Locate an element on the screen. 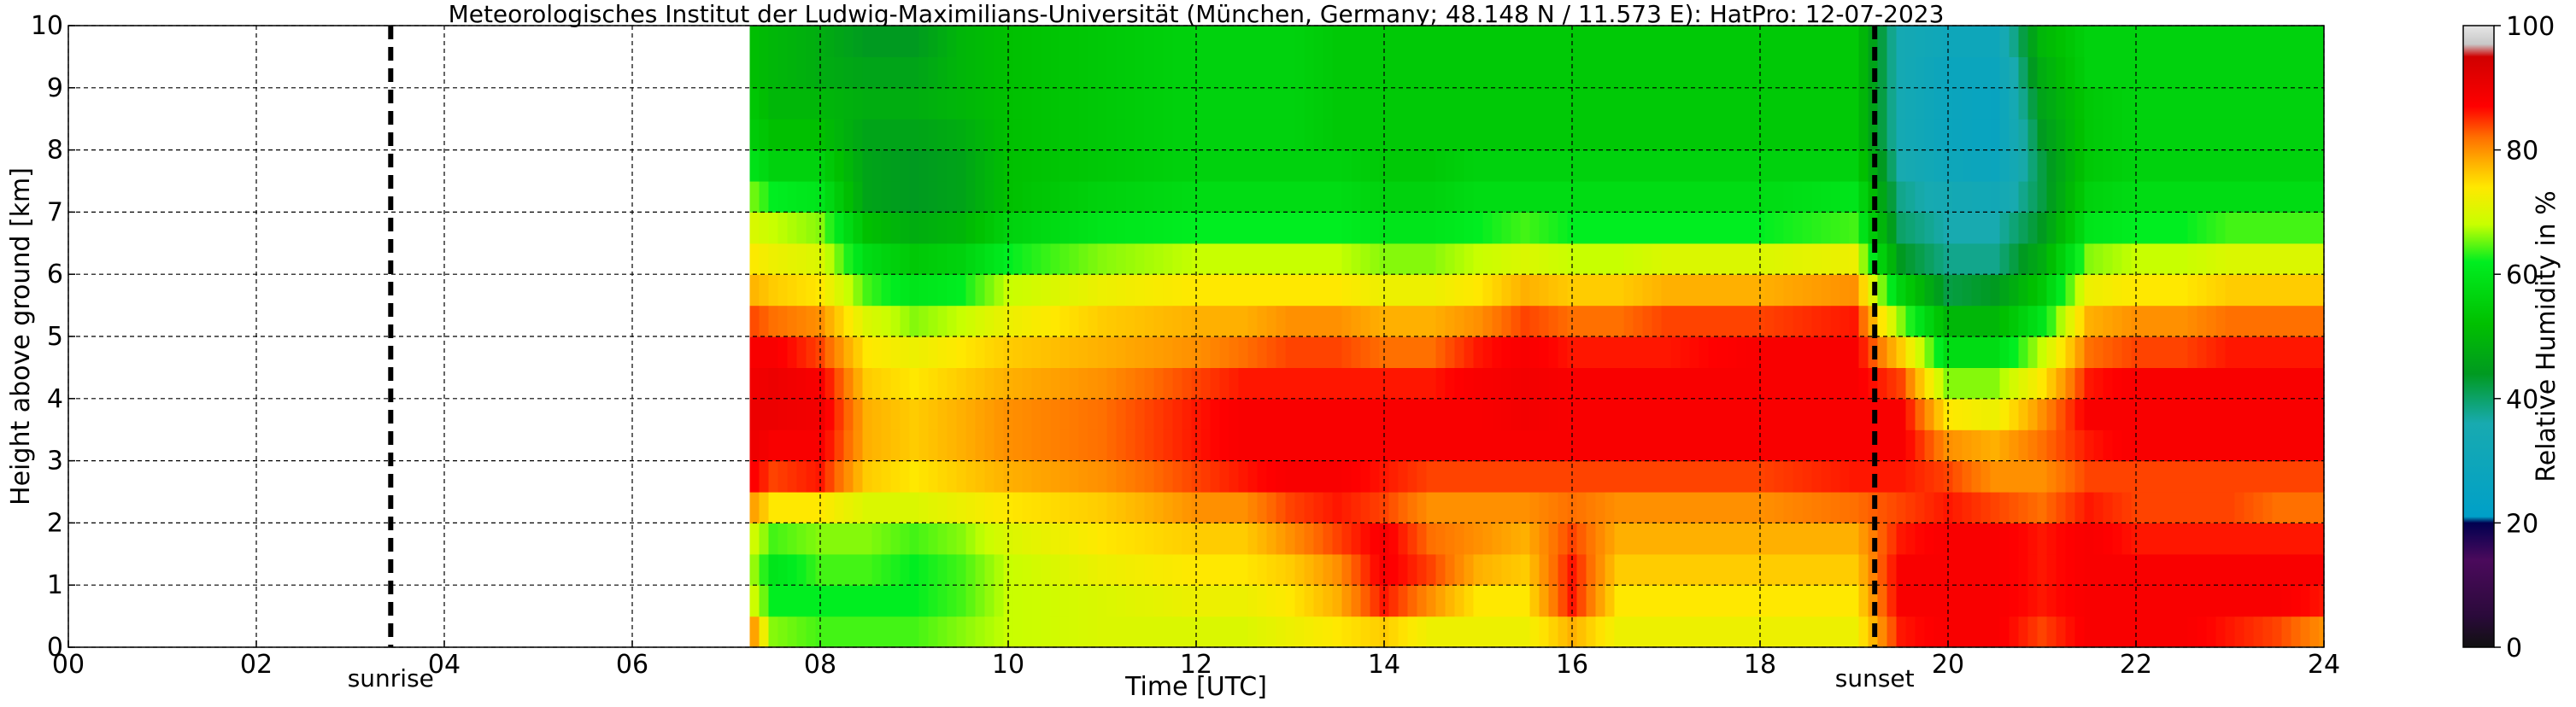 Image resolution: width=2576 pixels, height=707 pixels. y-tick-label: 6 is located at coordinates (55, 275).